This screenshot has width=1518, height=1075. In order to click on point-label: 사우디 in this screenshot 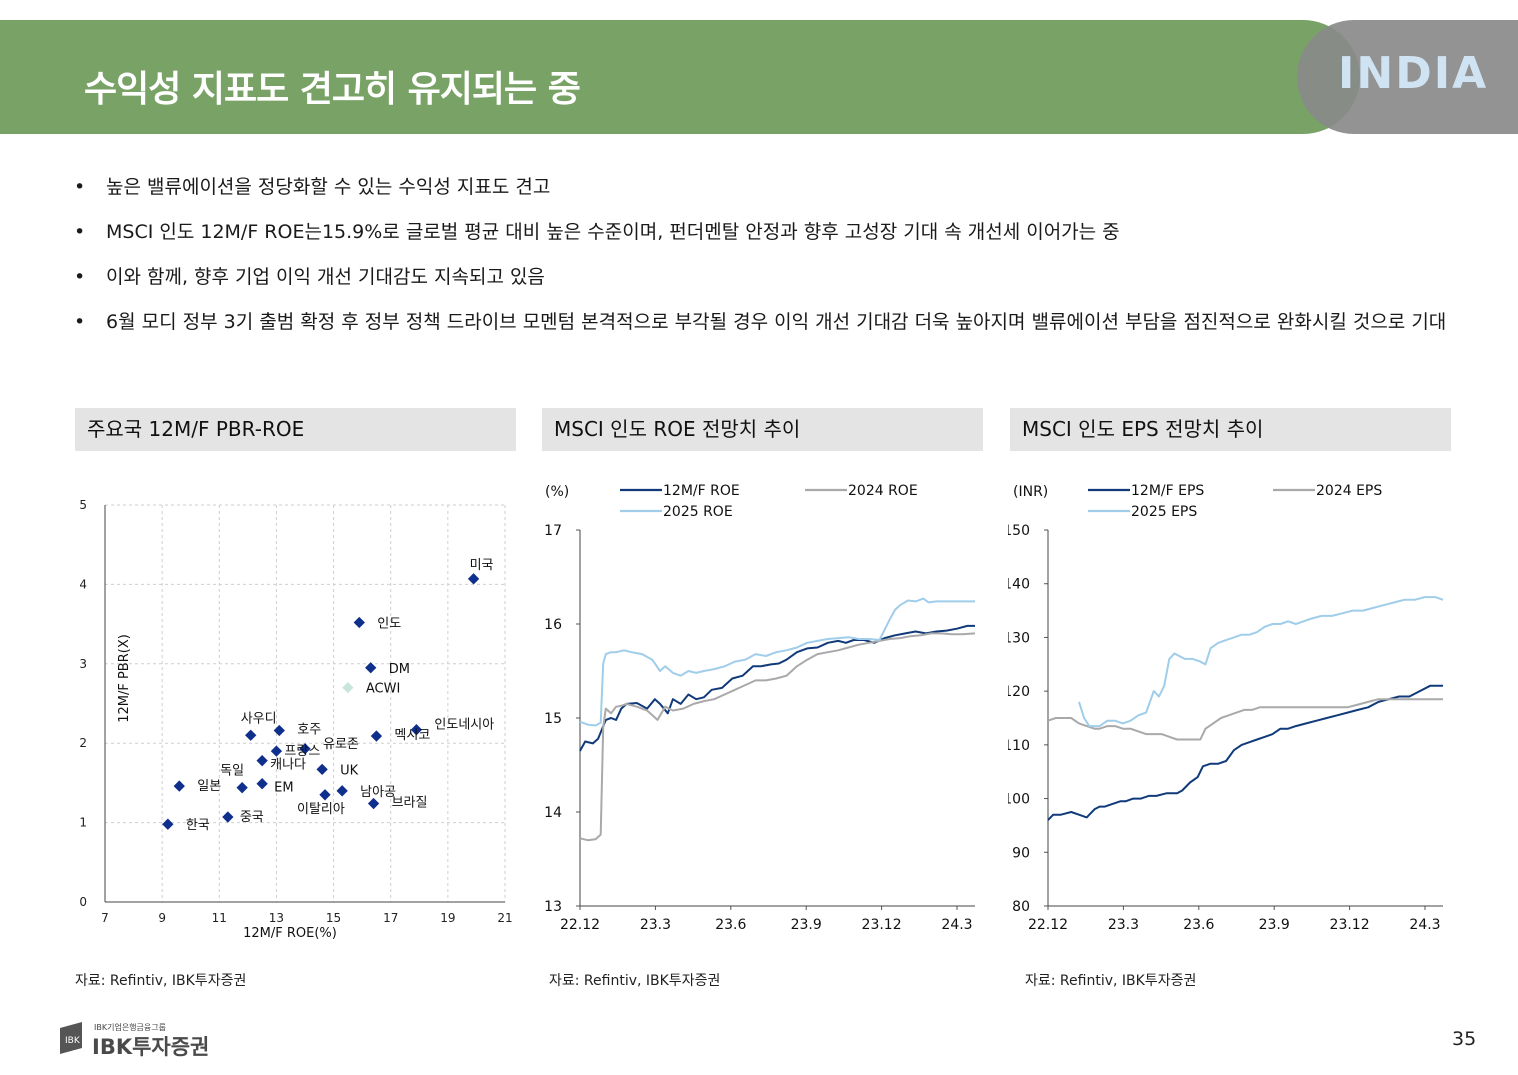, I will do `click(259, 718)`.